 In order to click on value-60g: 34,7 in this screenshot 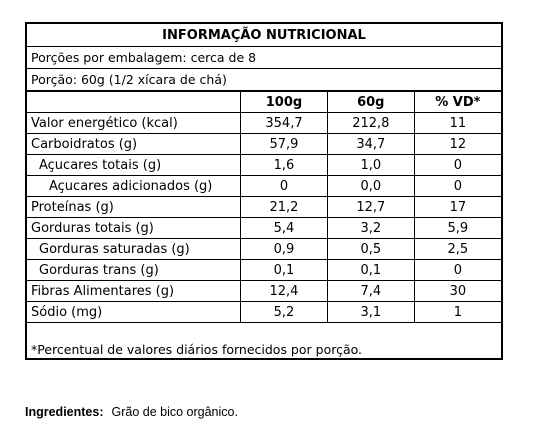, I will do `click(370, 144)`.